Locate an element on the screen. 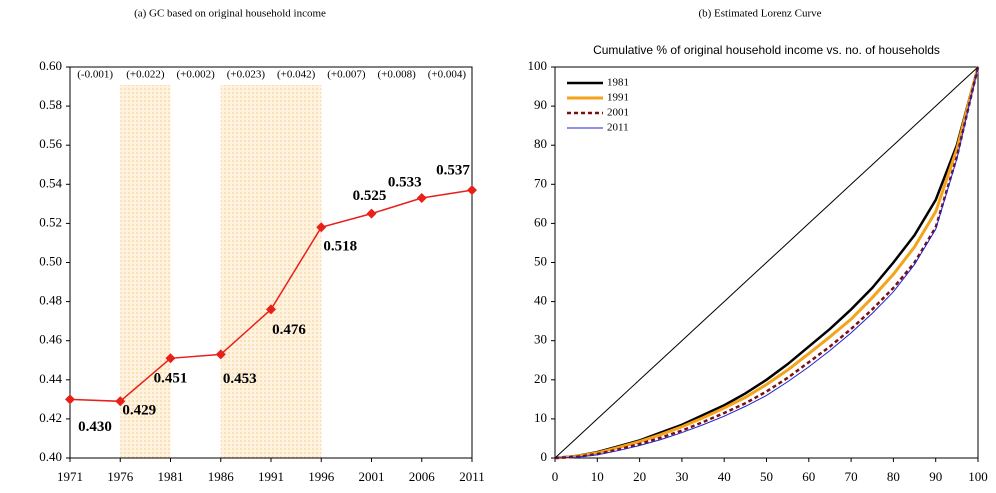  value-label: 0.525 is located at coordinates (370, 196).